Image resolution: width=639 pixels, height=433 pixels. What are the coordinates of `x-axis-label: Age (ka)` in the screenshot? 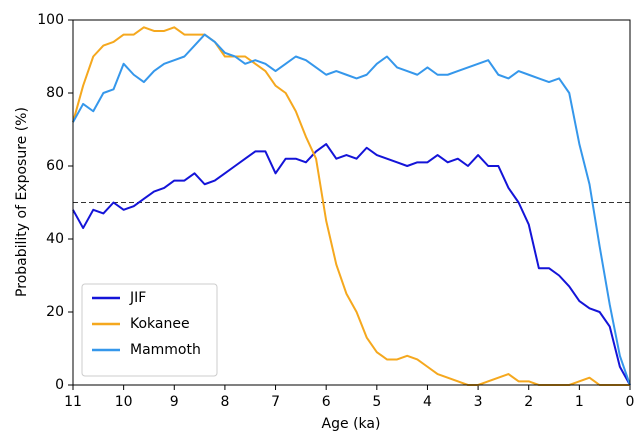 It's located at (351, 424).